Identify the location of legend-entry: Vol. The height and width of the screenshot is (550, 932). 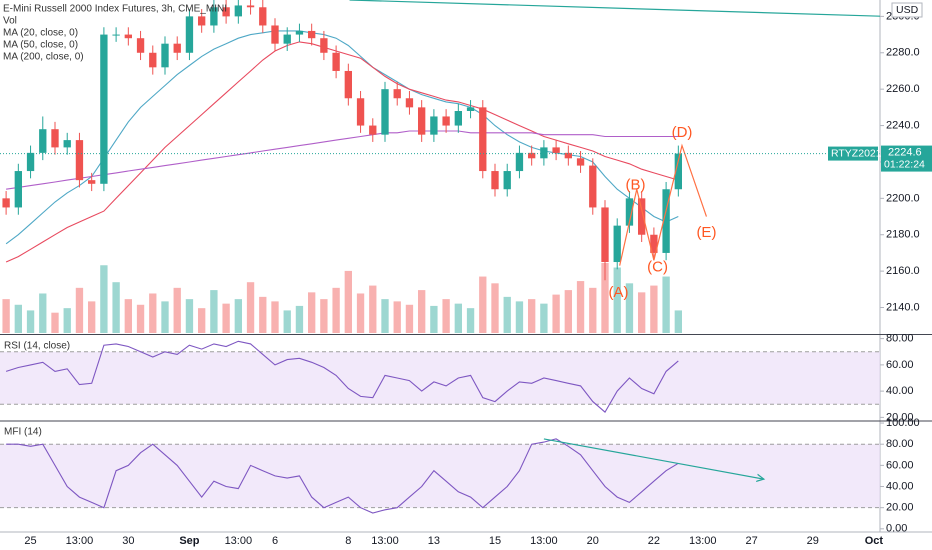
(10, 21).